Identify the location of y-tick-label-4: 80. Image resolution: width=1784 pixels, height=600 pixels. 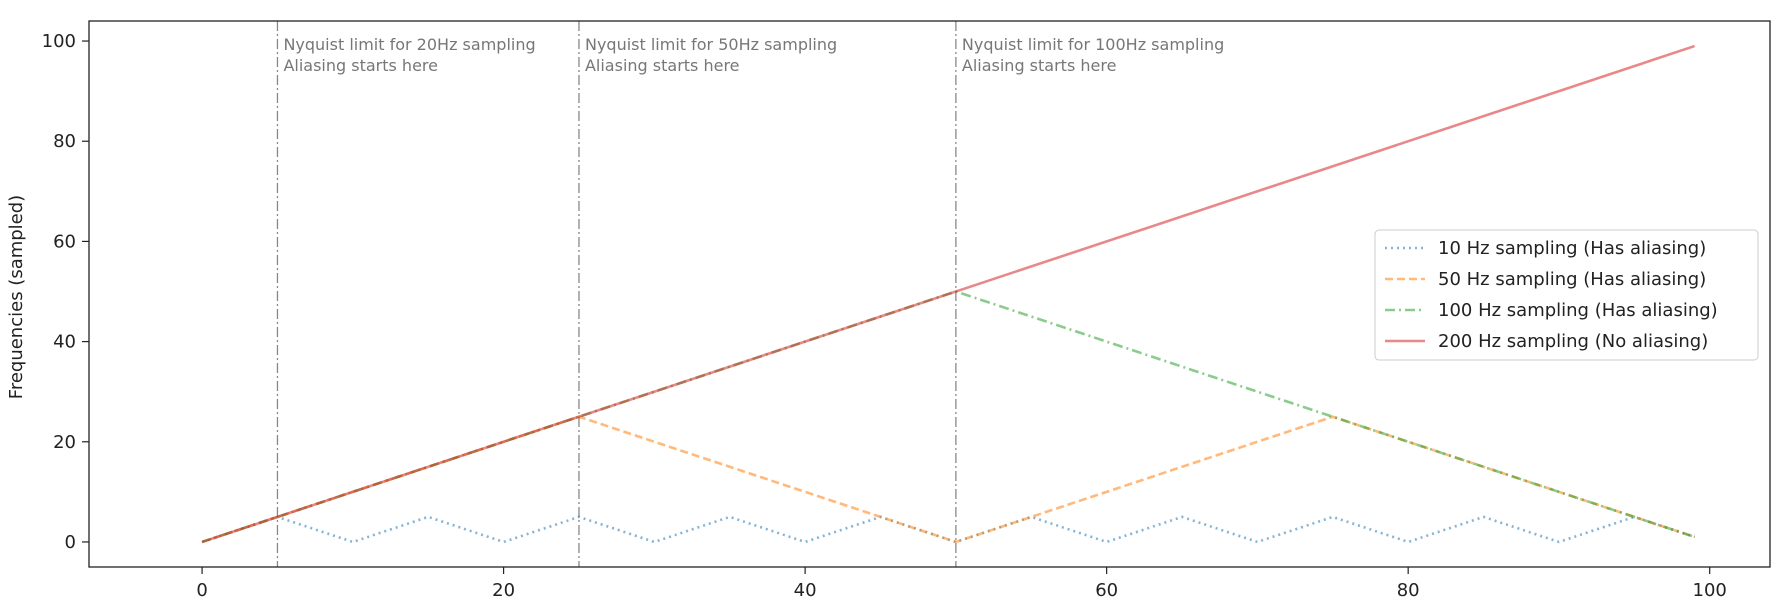
(64, 141).